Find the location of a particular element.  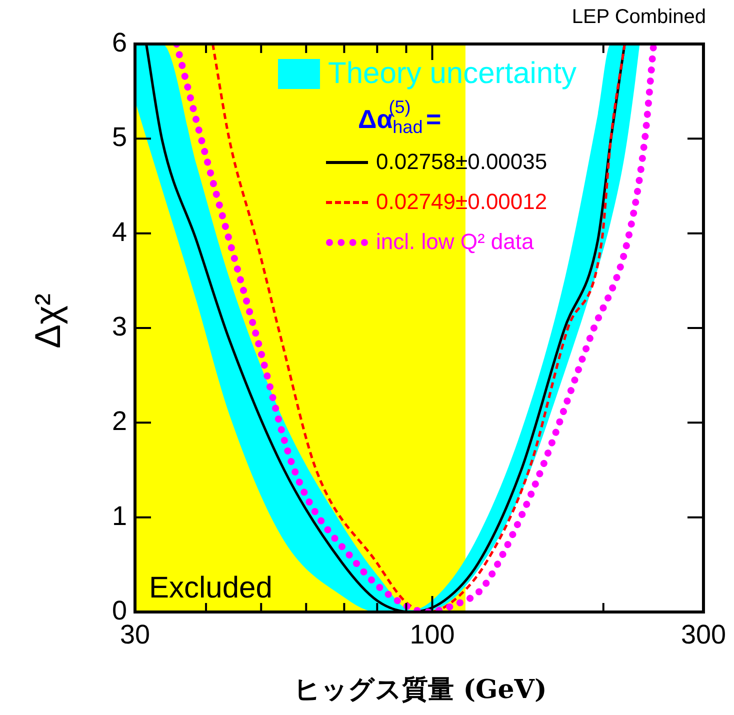

y-tick-label: 1 is located at coordinates (119, 515).